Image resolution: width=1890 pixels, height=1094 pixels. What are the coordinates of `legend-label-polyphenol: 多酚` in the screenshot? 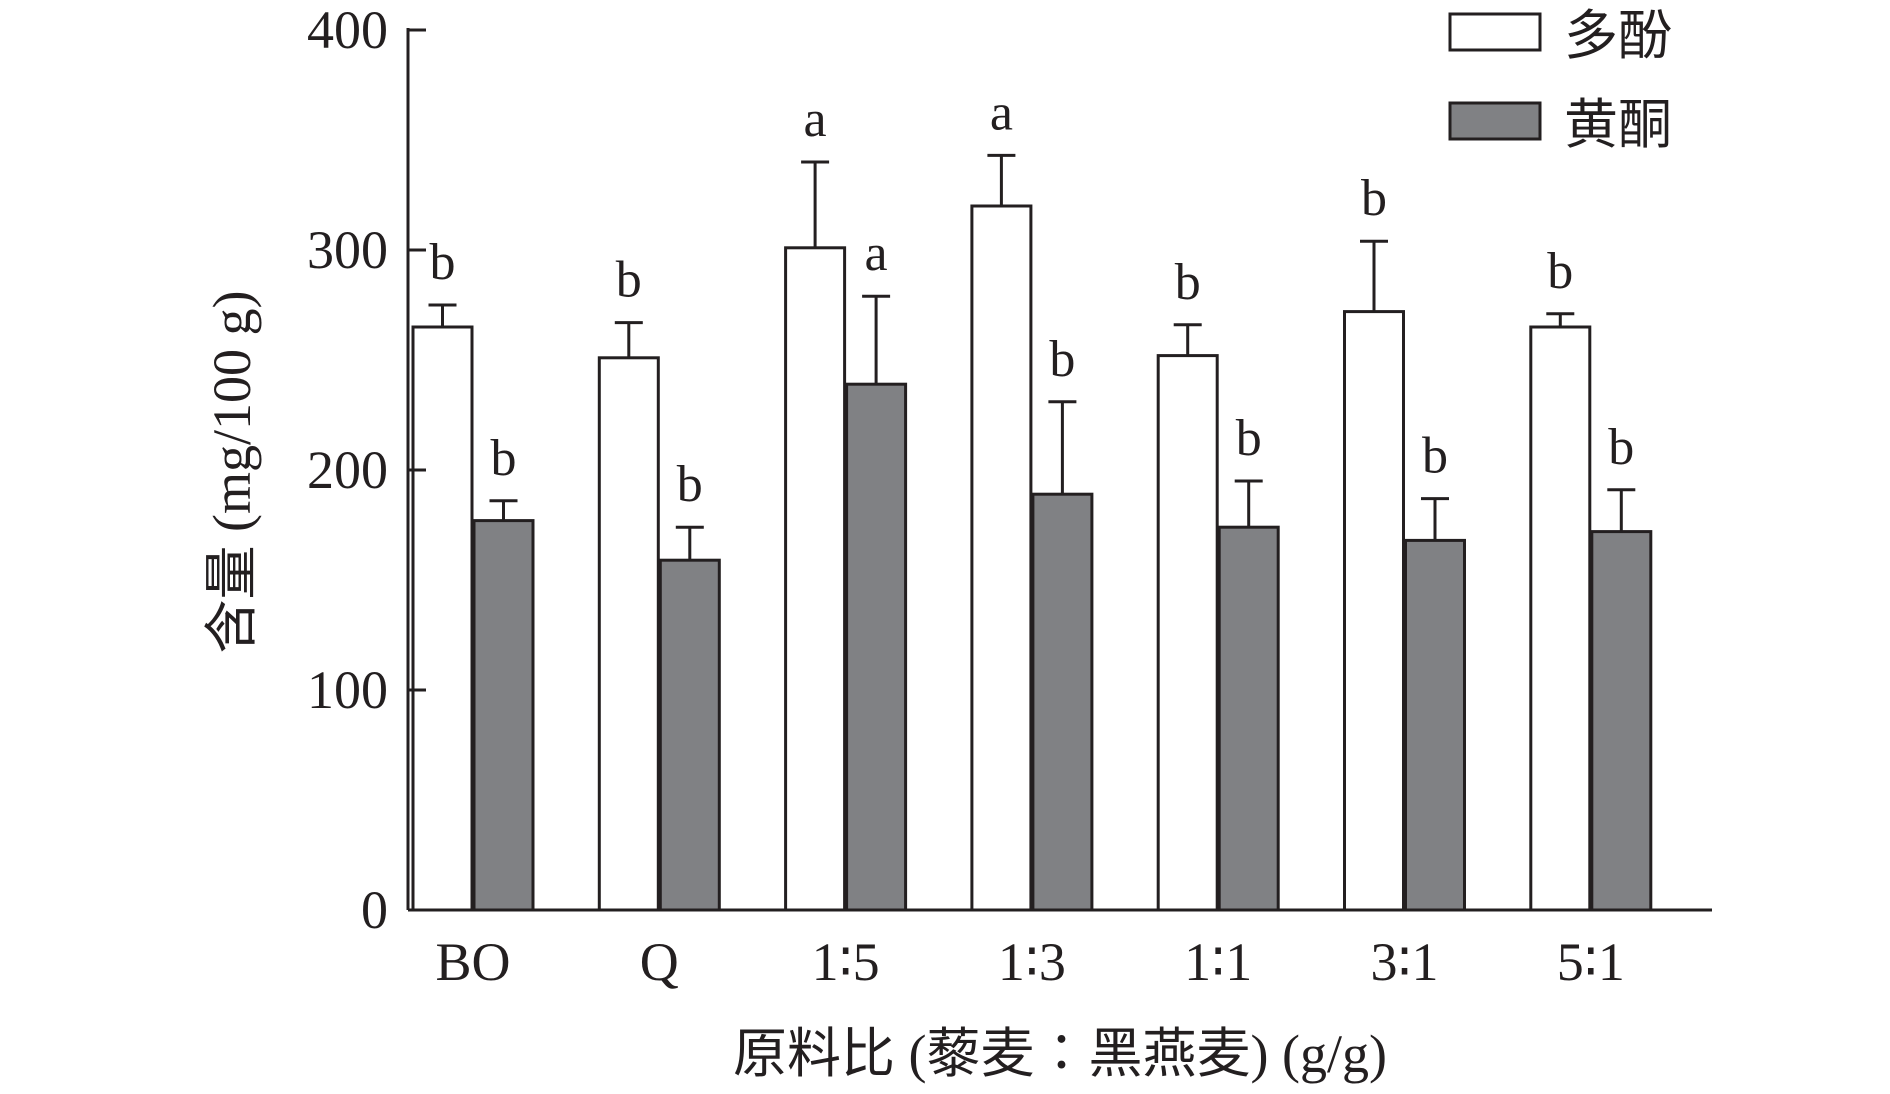 It's located at (1618, 36).